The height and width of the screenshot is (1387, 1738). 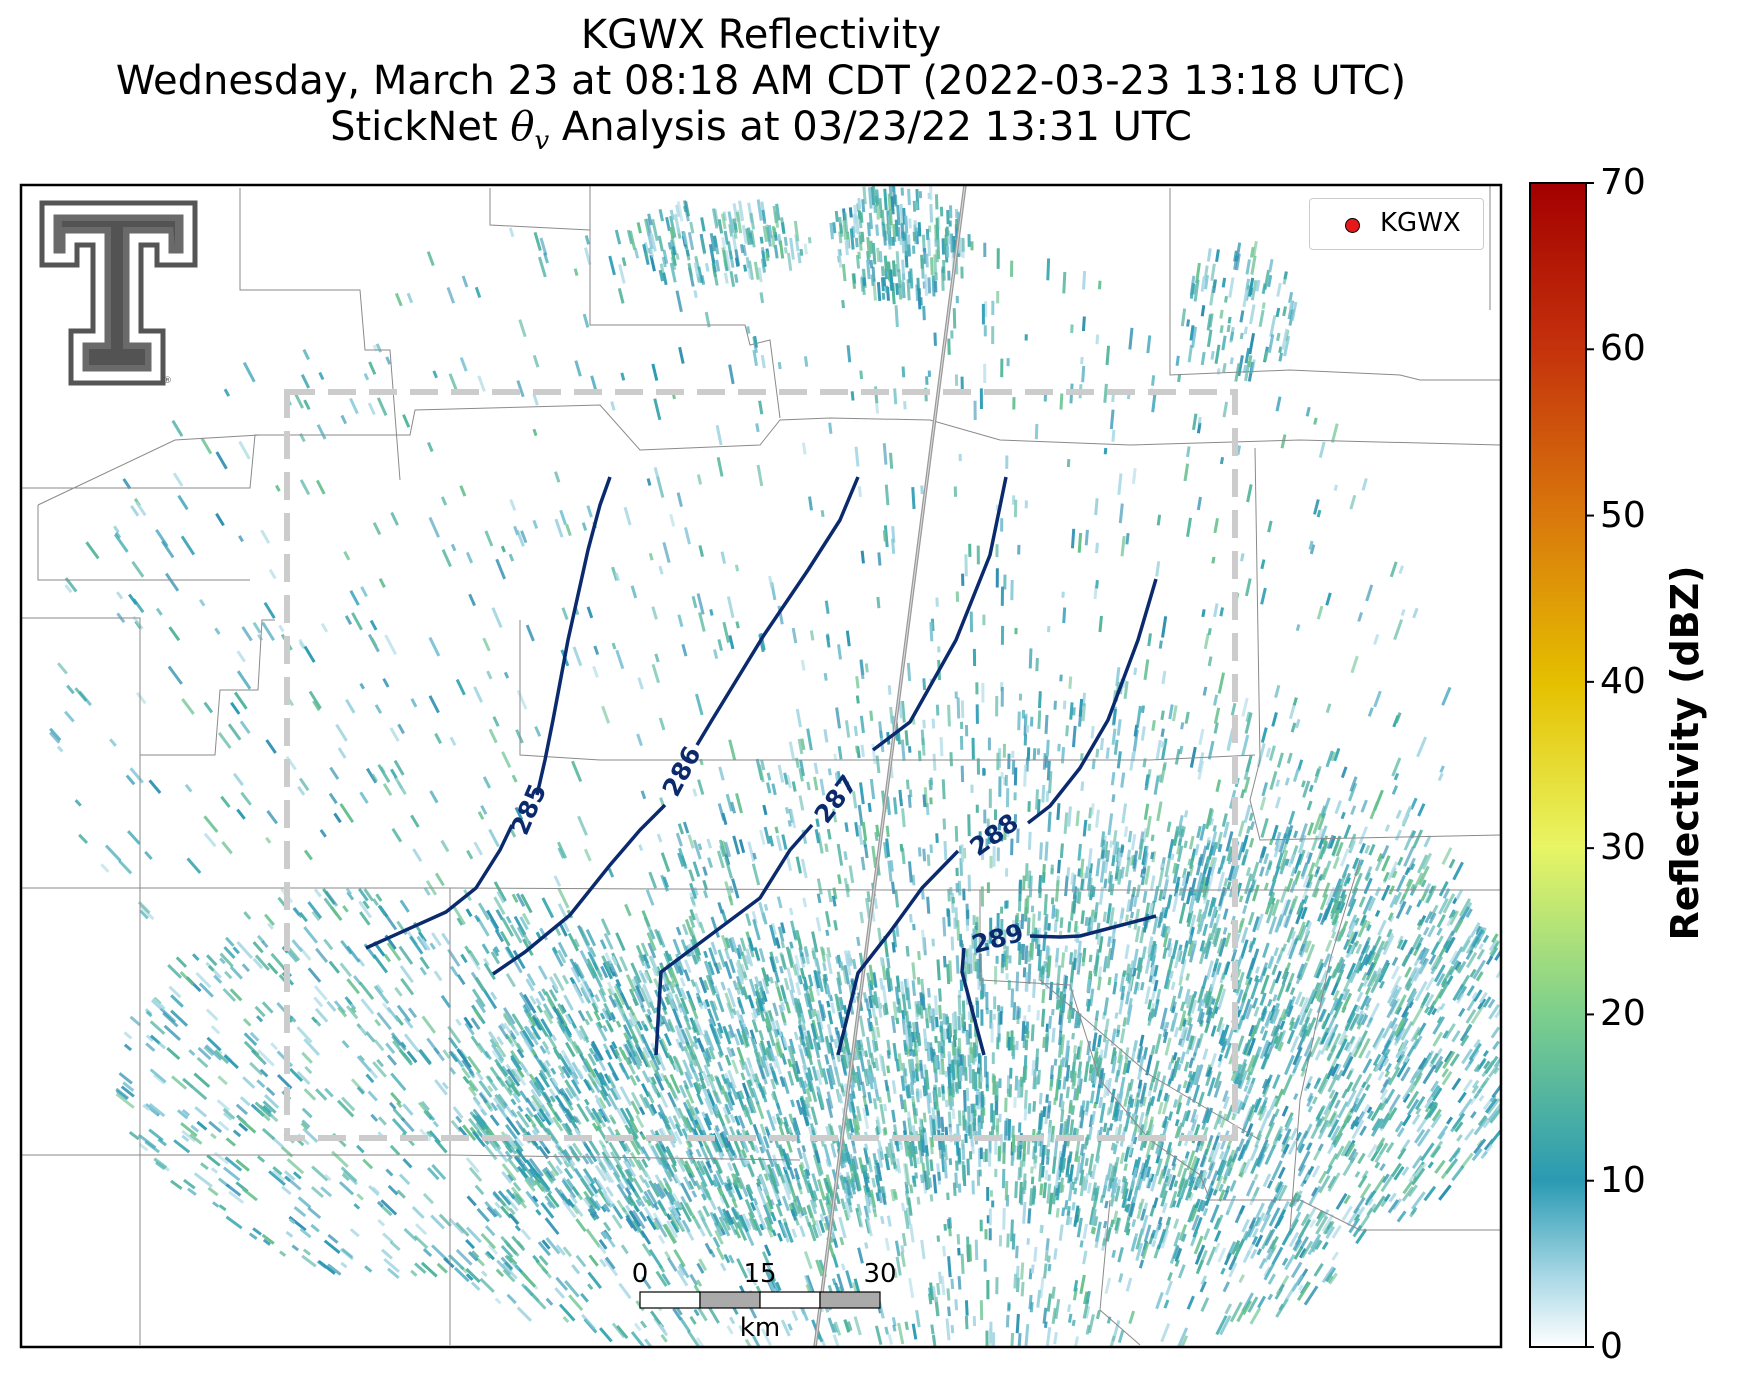 What do you see at coordinates (1623, 1180) in the screenshot?
I see `colorbar-tick-label: 10` at bounding box center [1623, 1180].